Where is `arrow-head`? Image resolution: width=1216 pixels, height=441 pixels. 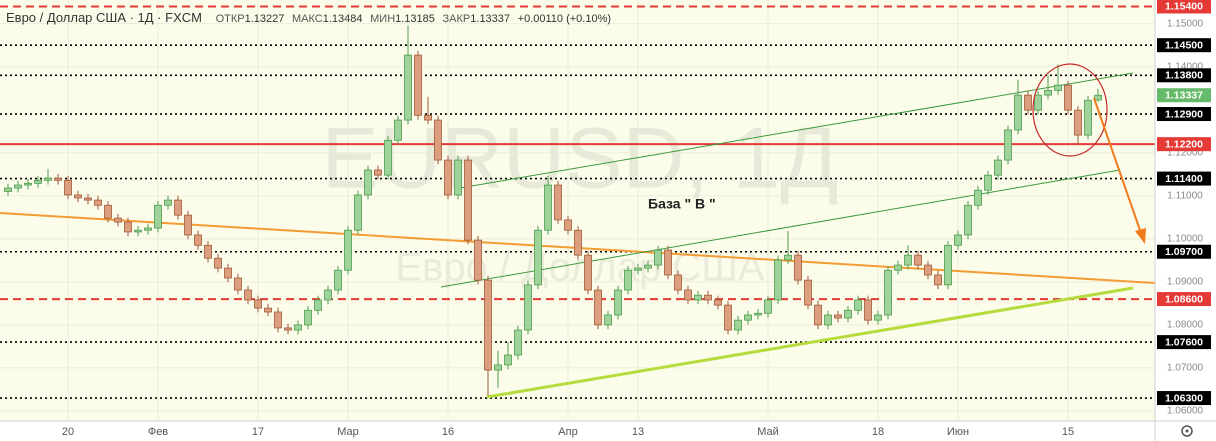
arrow-head is located at coordinates (1140, 236).